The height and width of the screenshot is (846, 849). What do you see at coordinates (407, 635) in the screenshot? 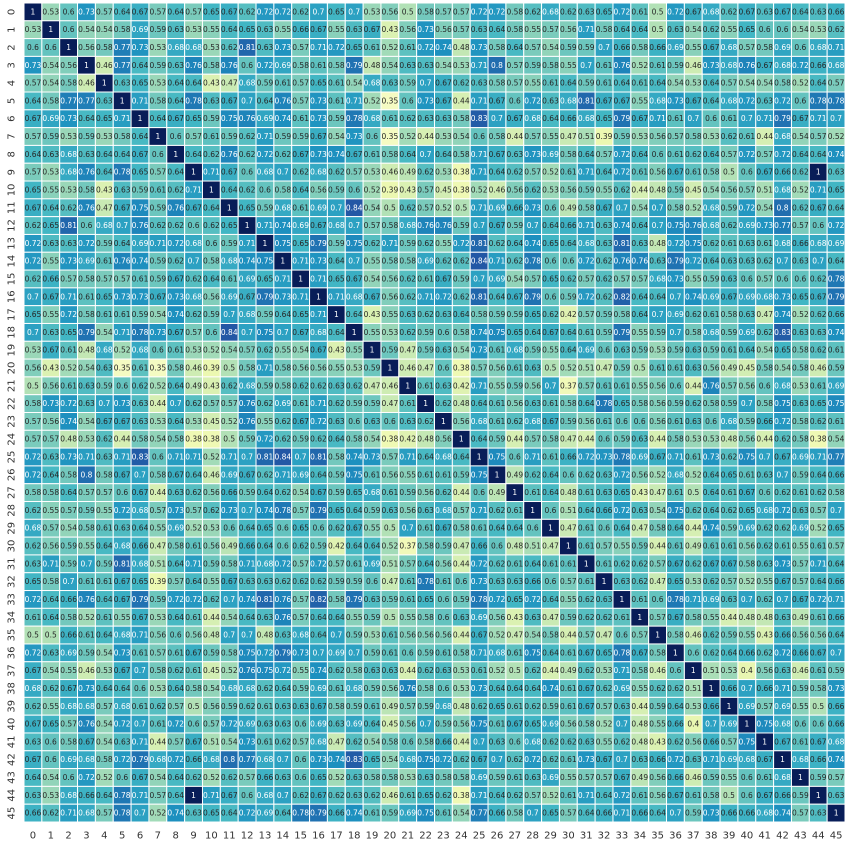
I see `cell-value-label: 0.56` at bounding box center [407, 635].